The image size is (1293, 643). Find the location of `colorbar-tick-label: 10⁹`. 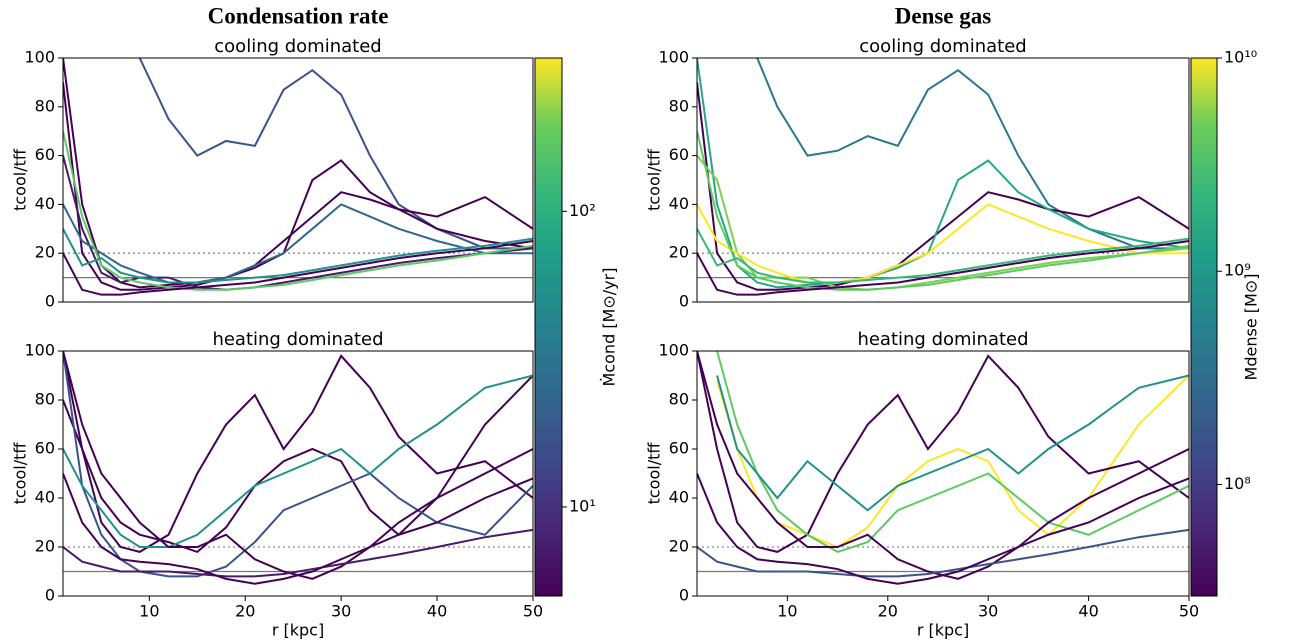

colorbar-tick-label: 10⁹ is located at coordinates (1237, 270).